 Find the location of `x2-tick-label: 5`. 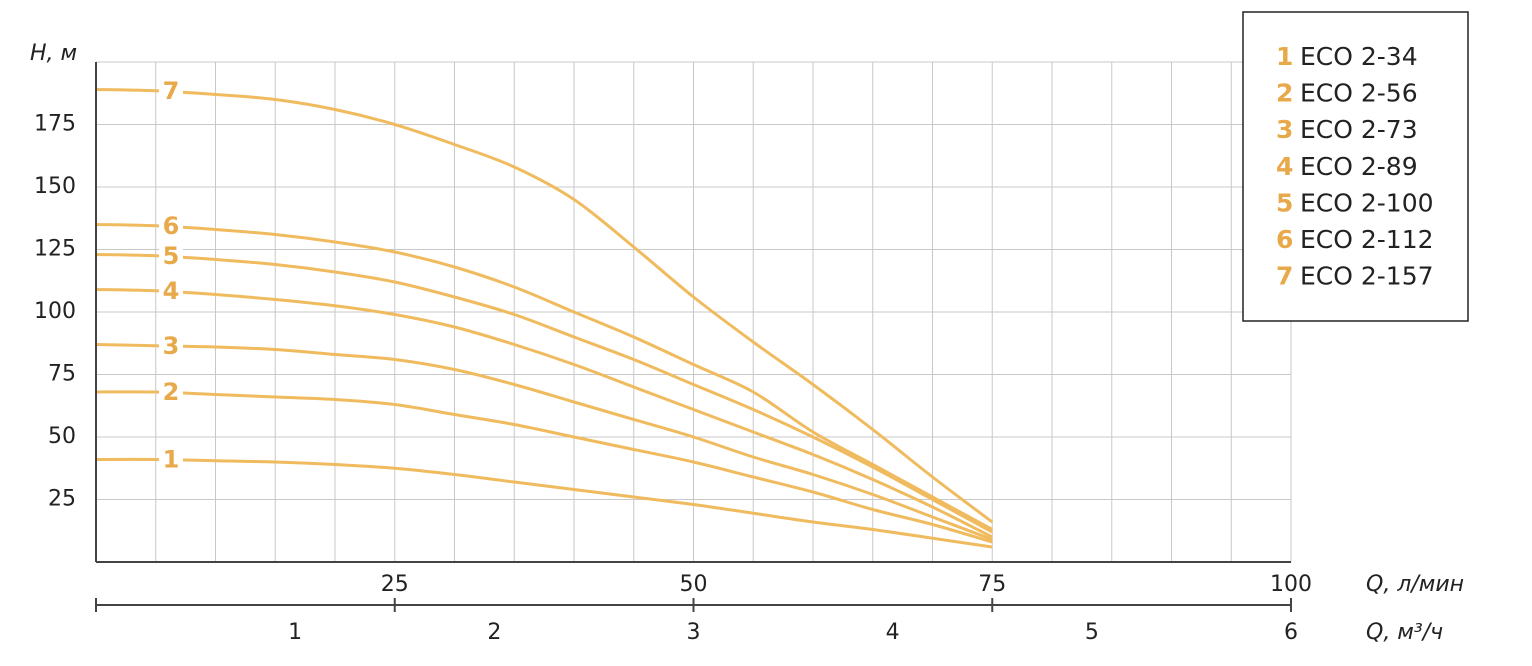

x2-tick-label: 5 is located at coordinates (1092, 632).